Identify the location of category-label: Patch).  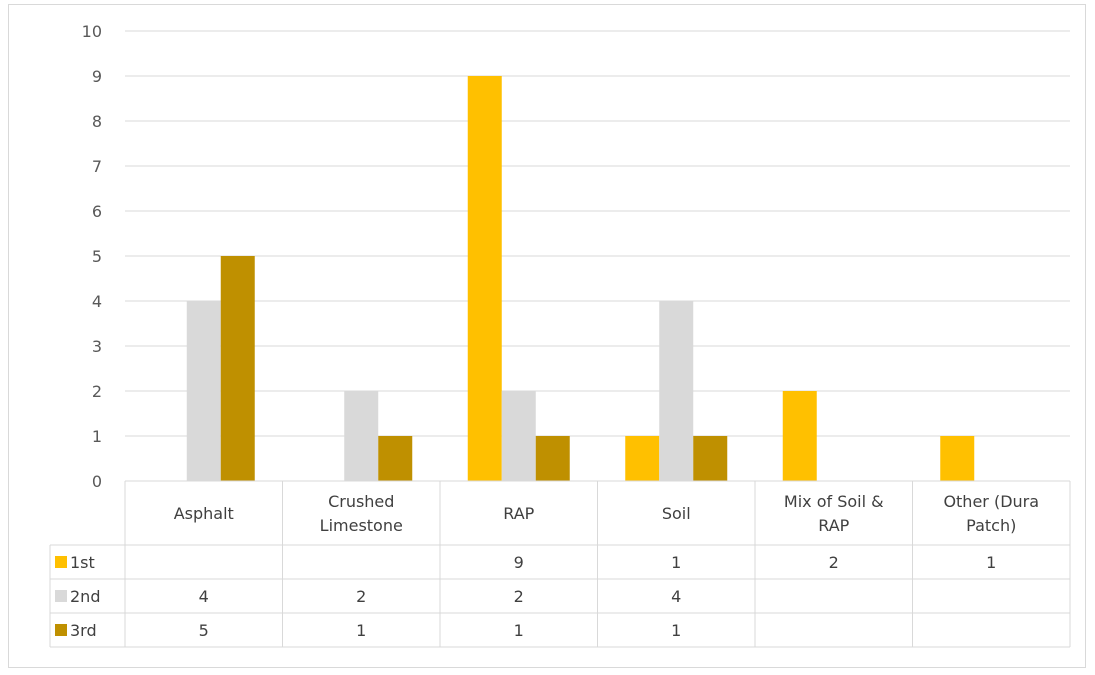
(991, 525).